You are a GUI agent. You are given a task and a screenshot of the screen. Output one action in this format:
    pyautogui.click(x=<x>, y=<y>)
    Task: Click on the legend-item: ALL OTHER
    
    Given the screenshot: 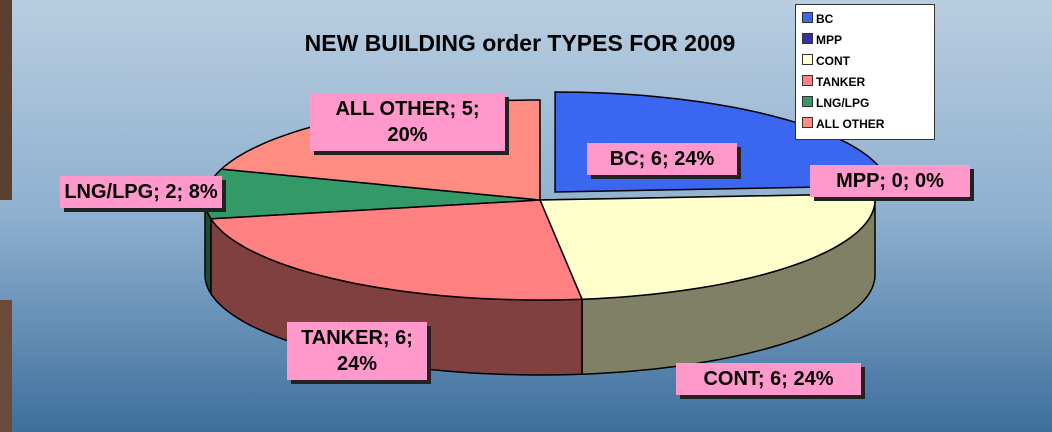 What is the action you would take?
    pyautogui.click(x=865, y=124)
    